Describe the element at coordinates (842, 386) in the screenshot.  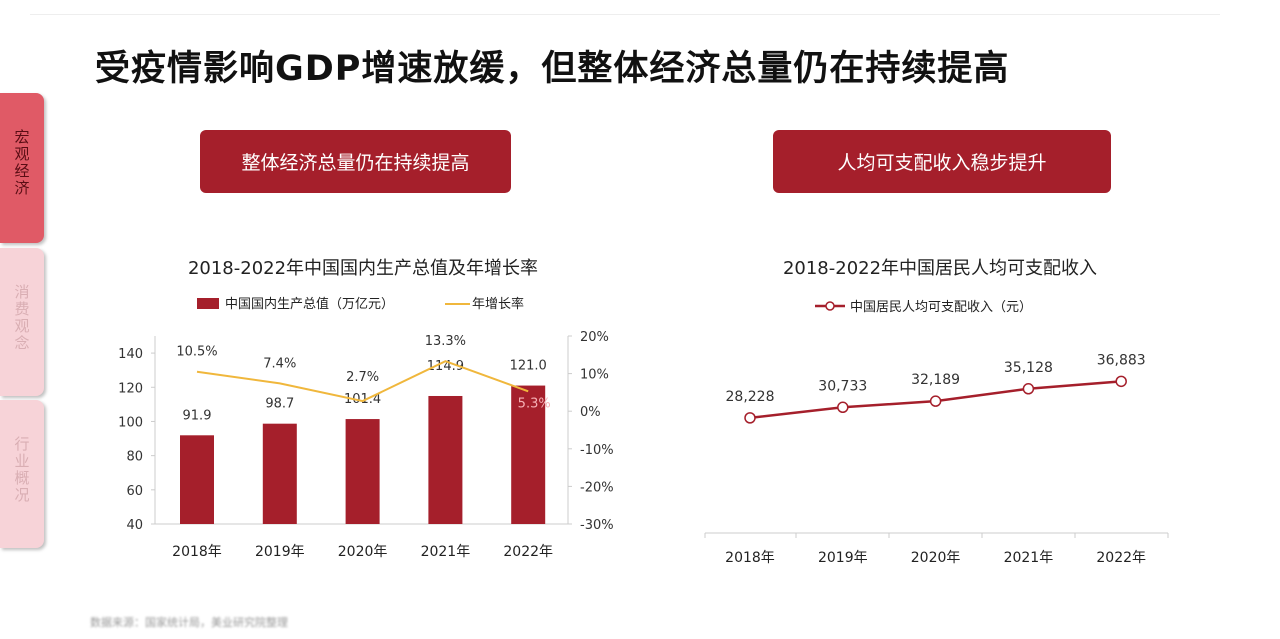
I see `income-label: 30,733` at that location.